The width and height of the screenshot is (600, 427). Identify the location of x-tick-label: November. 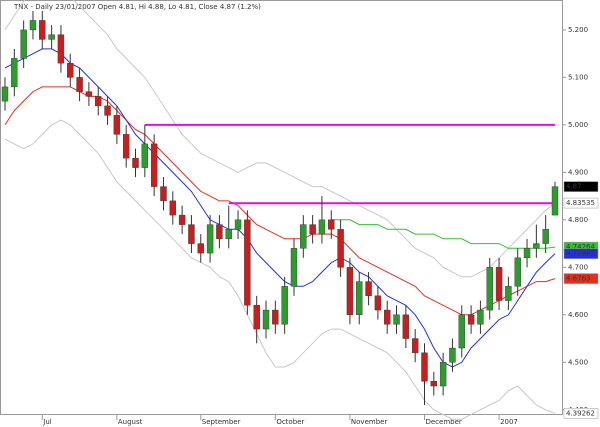
(369, 422).